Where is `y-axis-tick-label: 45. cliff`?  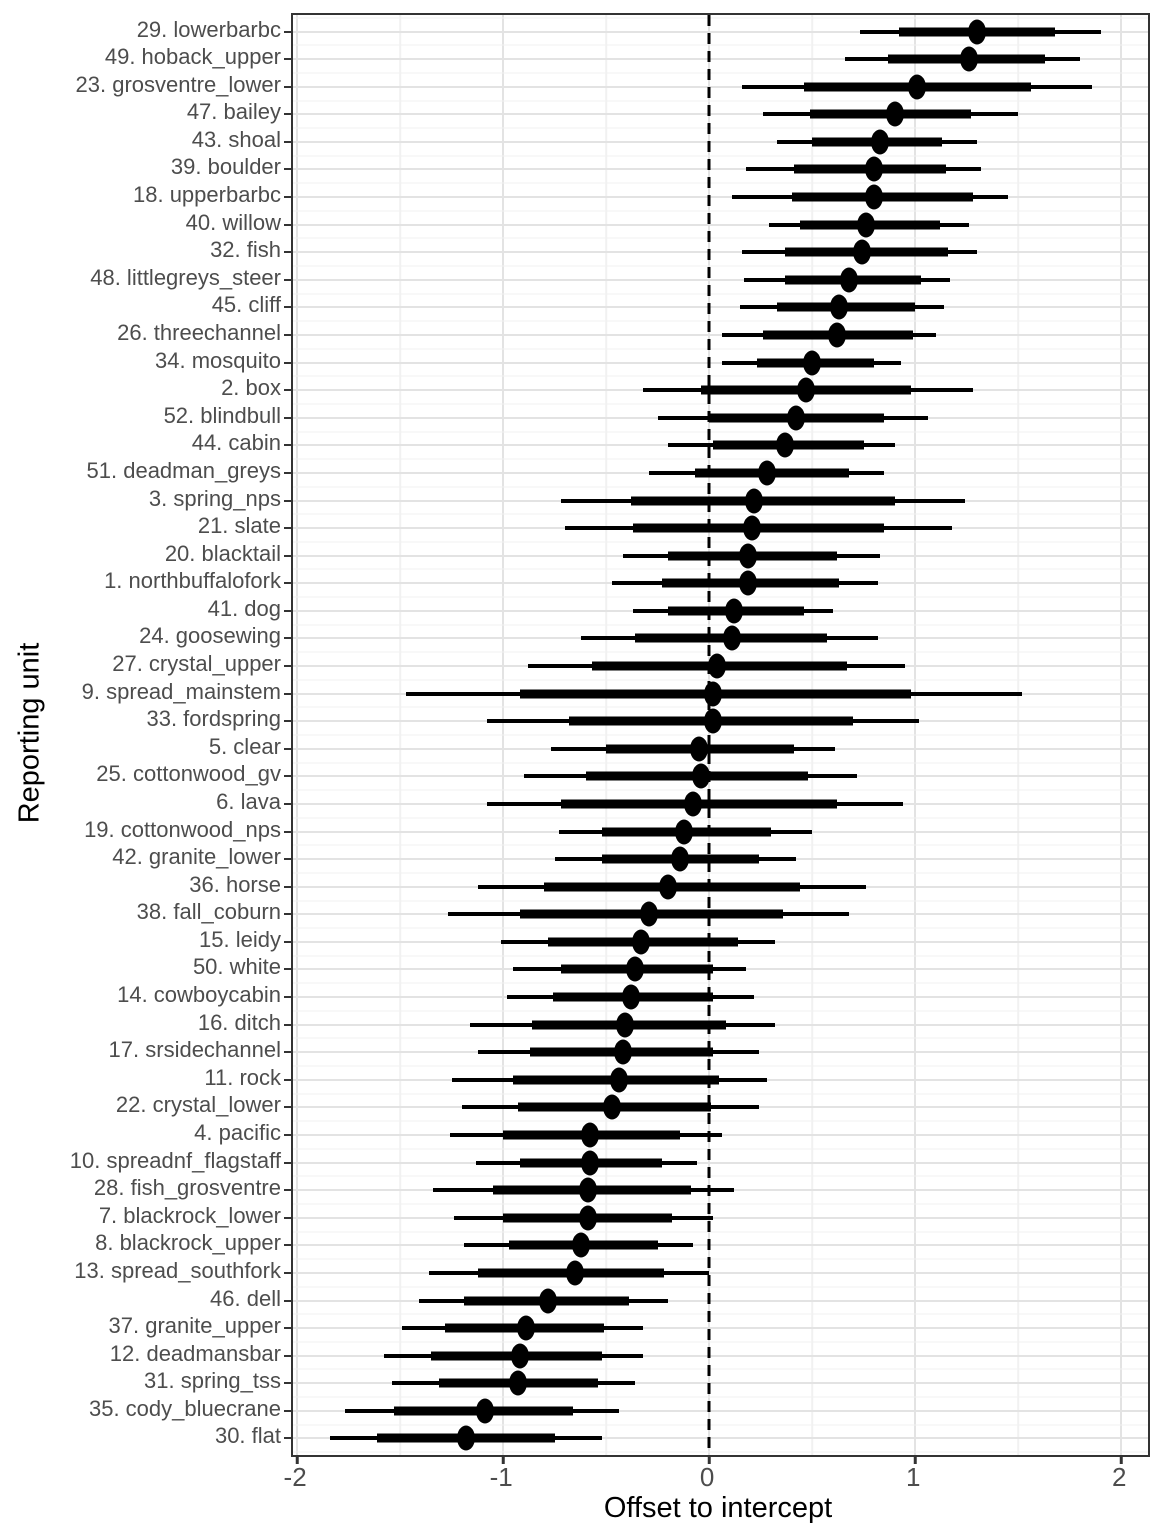 y-axis-tick-label: 45. cliff is located at coordinates (246, 305).